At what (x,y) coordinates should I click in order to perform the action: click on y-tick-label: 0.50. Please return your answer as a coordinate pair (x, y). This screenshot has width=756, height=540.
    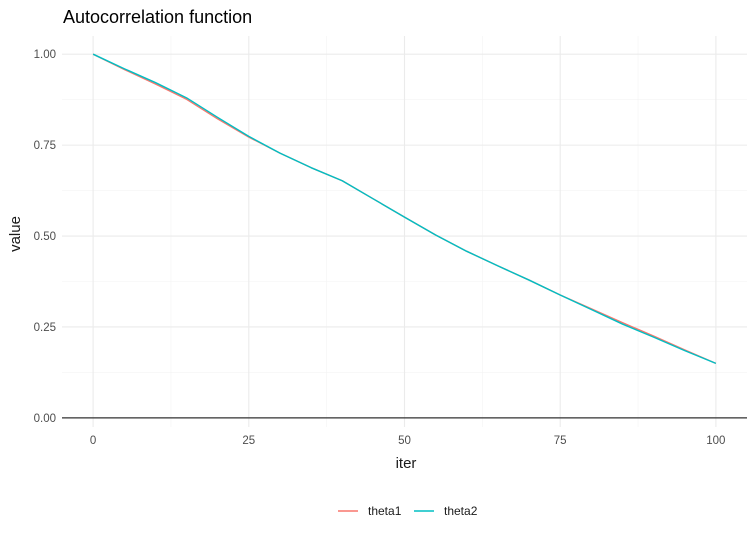
    Looking at the image, I should click on (45, 237).